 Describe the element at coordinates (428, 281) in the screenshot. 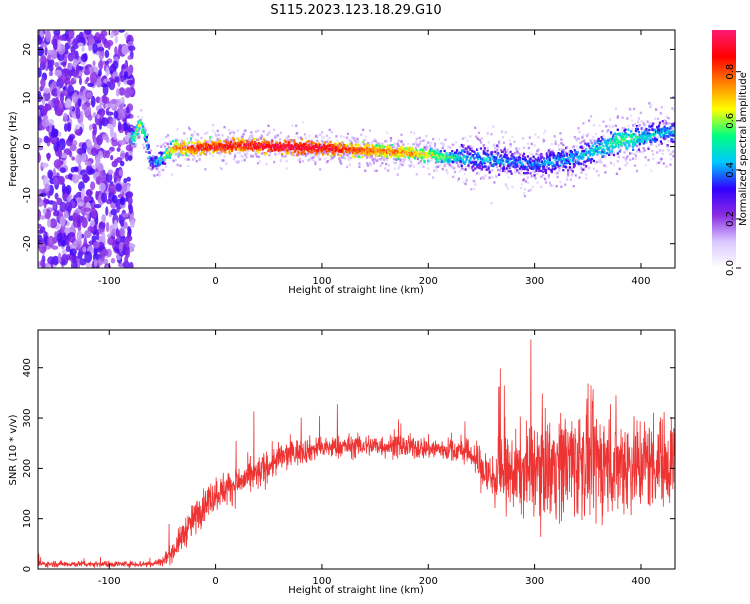

I see `x-tick-label: 200` at that location.